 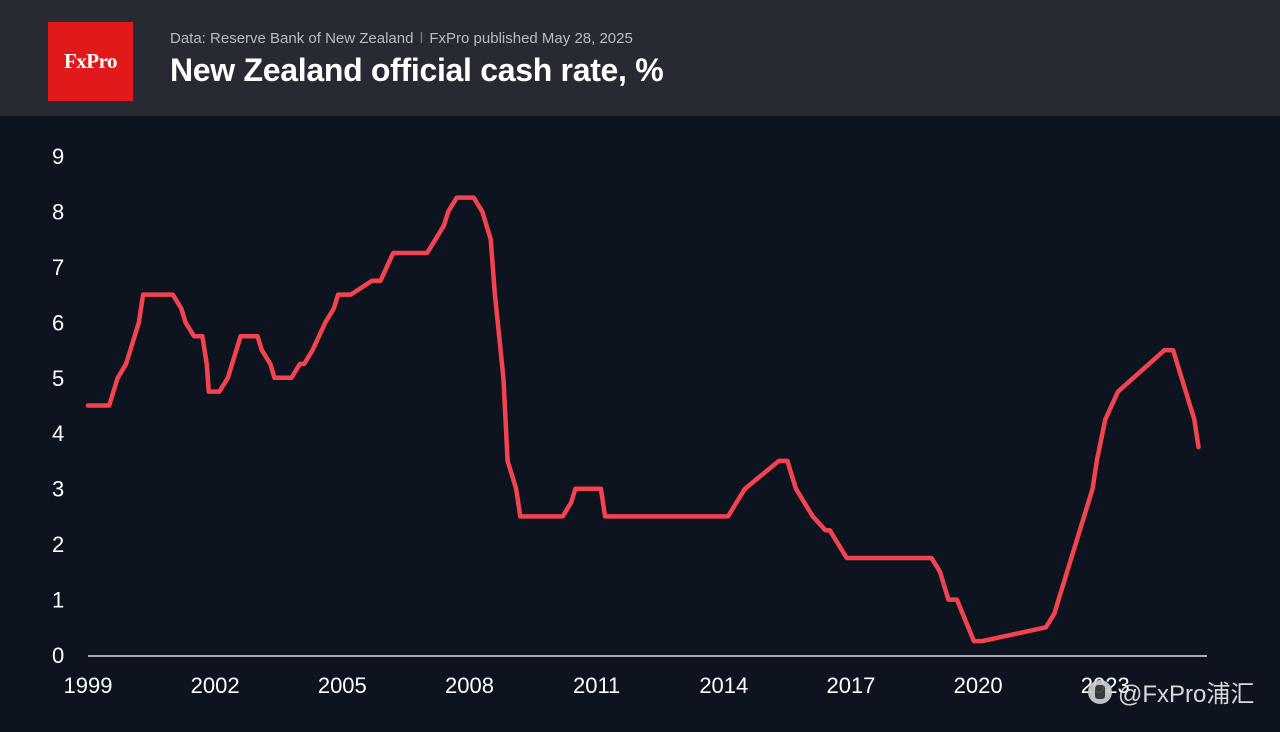 What do you see at coordinates (58, 655) in the screenshot?
I see `y-tick-label: 0` at bounding box center [58, 655].